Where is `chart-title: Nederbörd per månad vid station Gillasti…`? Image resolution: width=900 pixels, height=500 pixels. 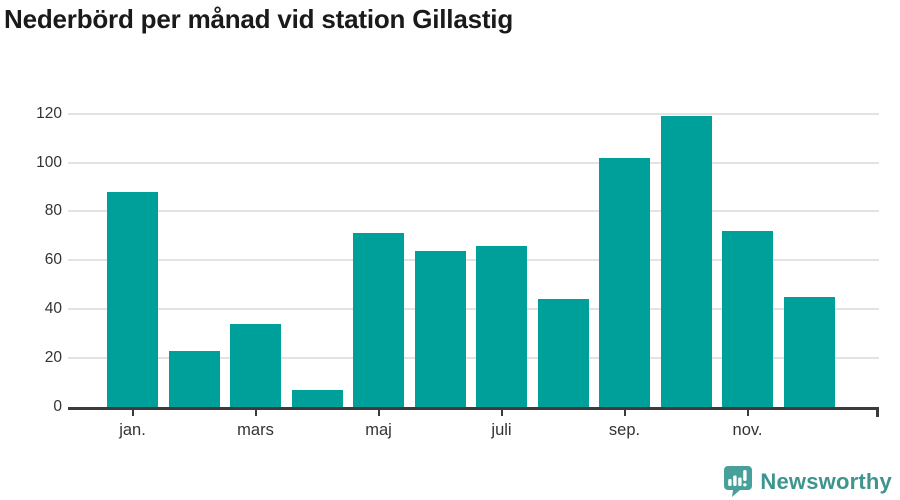 chart-title: Nederbörd per månad vid station Gillasti… is located at coordinates (259, 19).